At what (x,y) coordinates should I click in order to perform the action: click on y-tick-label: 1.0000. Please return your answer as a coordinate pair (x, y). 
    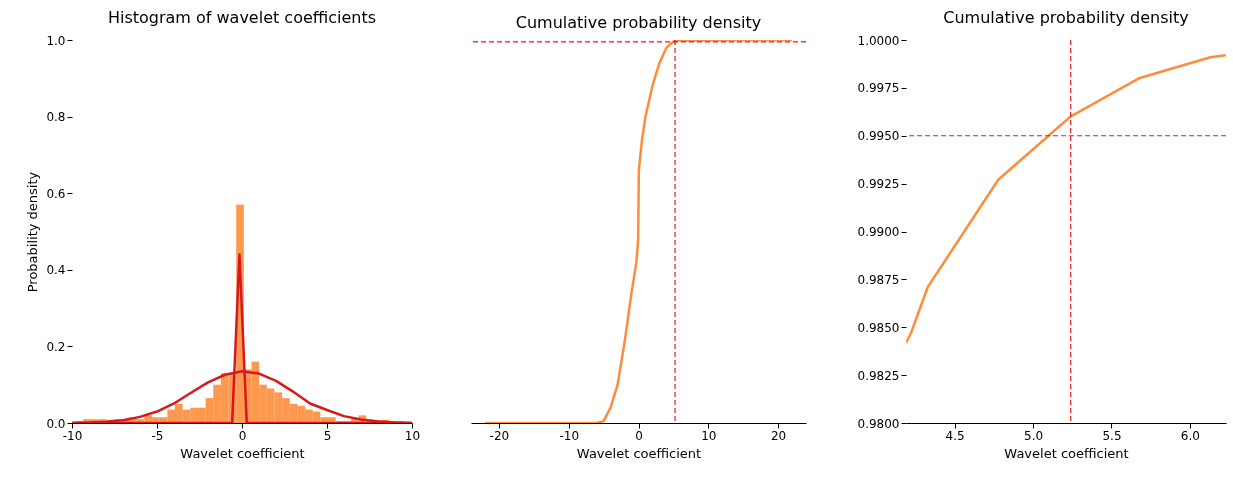
    Looking at the image, I should click on (878, 40).